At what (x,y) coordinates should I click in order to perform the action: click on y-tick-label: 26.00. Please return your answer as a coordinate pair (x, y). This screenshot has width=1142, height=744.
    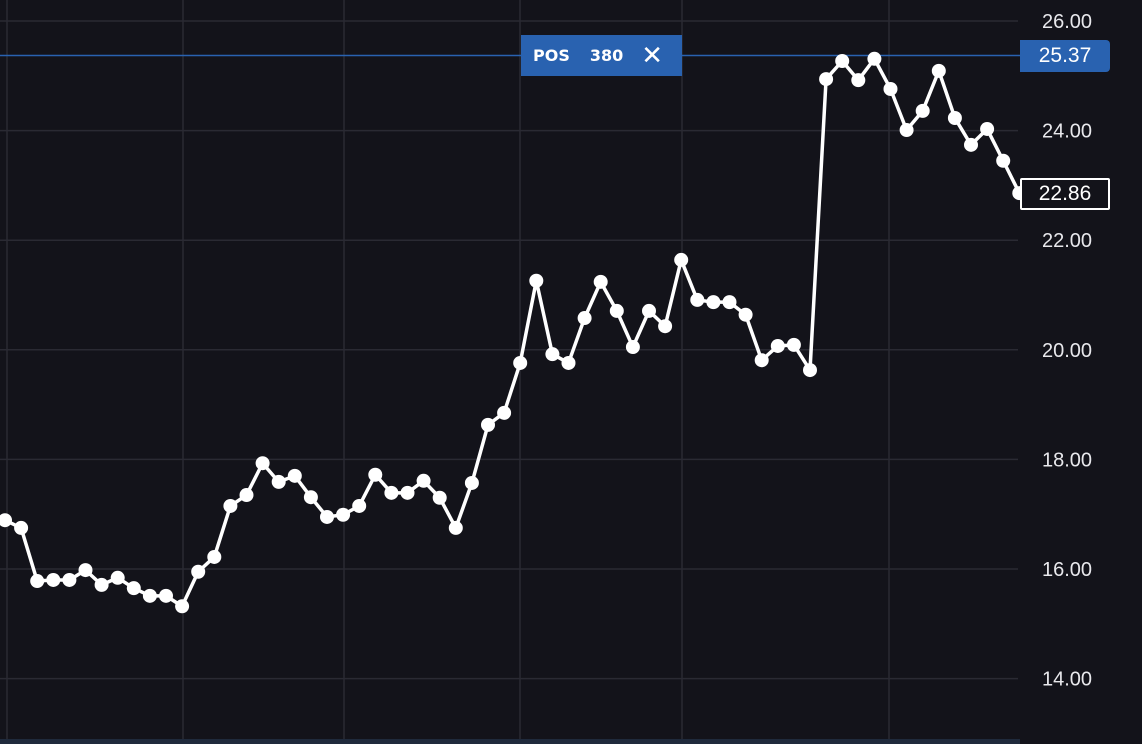
    Looking at the image, I should click on (1067, 22).